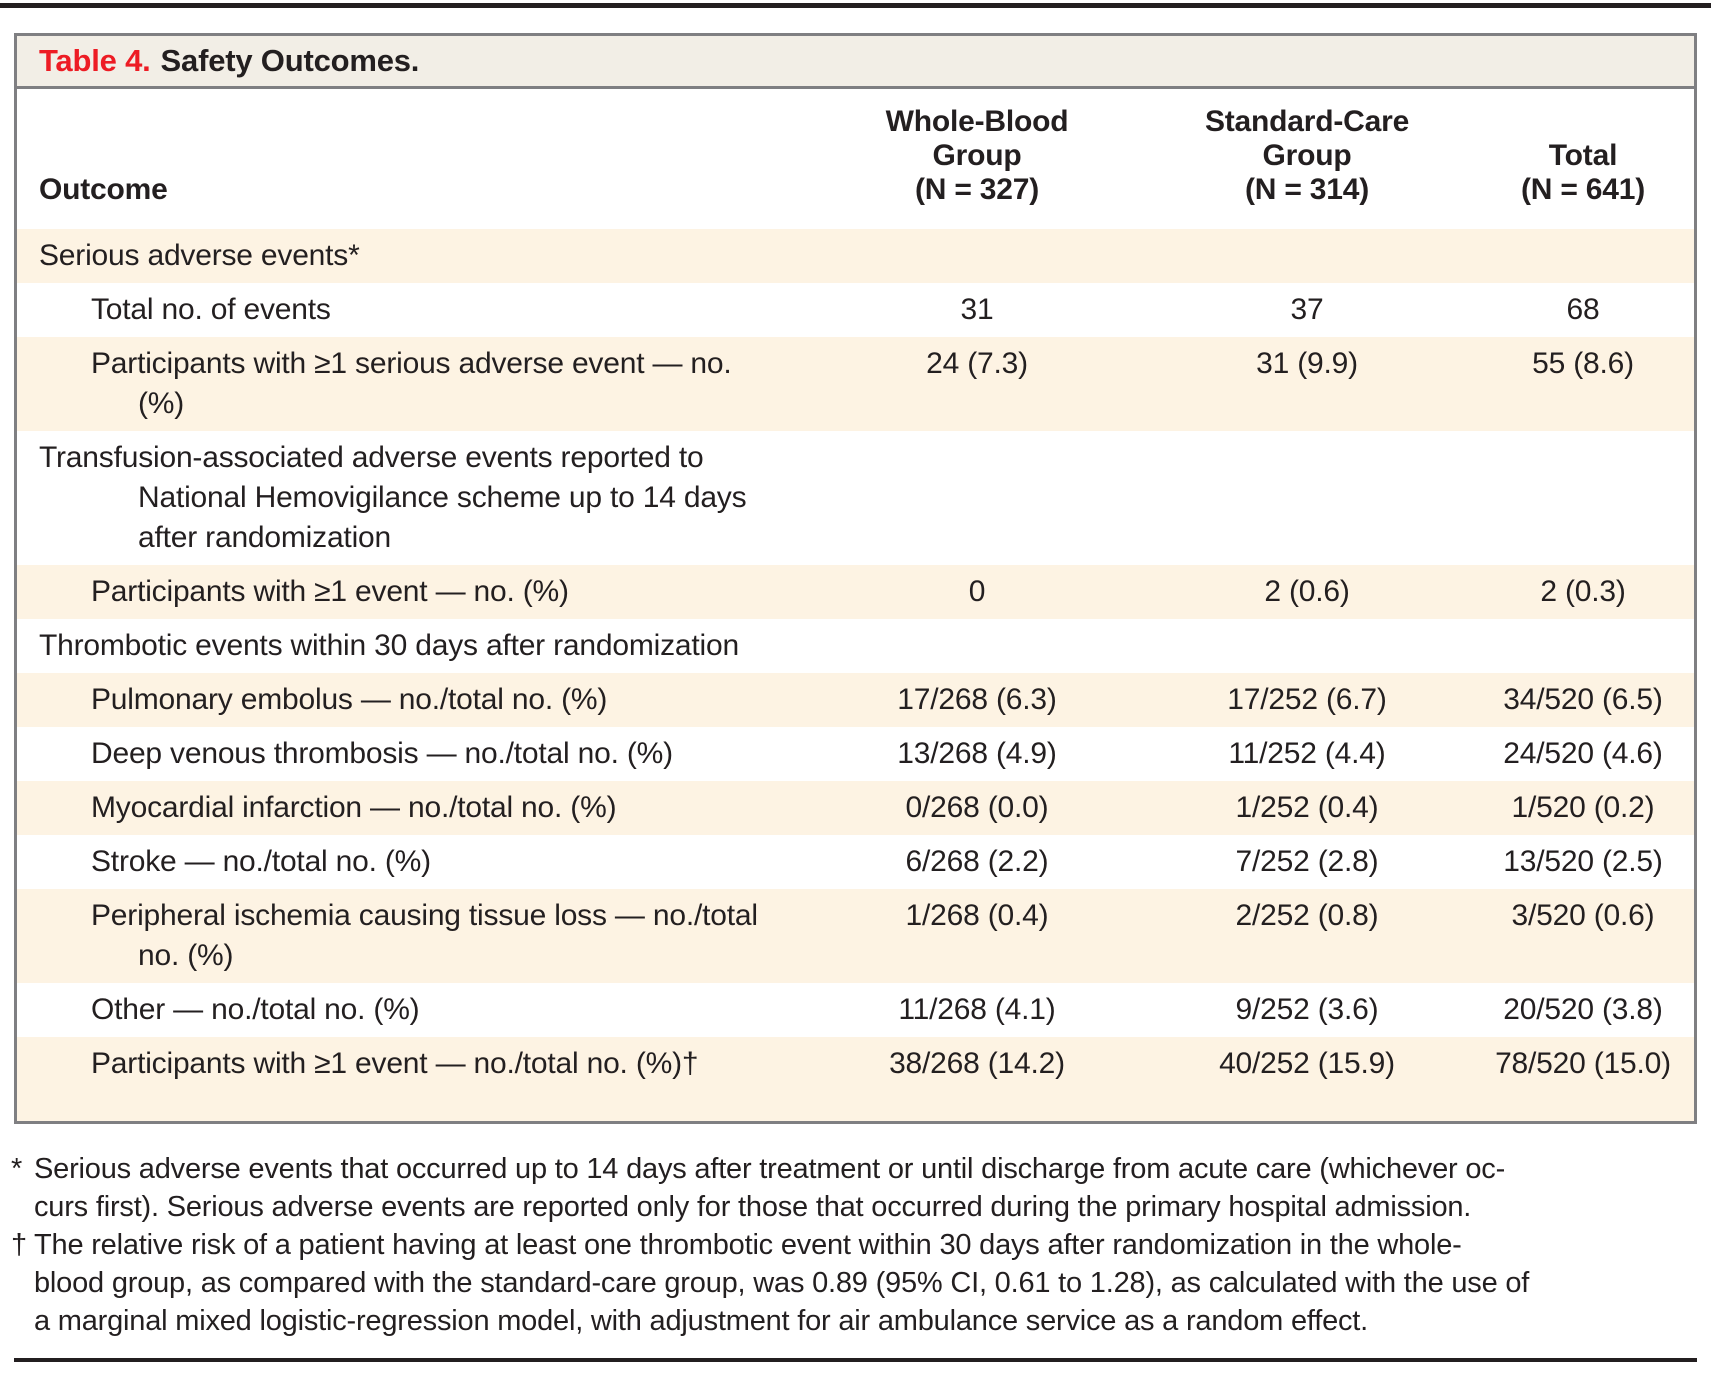 The width and height of the screenshot is (1711, 1385). Describe the element at coordinates (1583, 699) in the screenshot. I see `total-value-cell: 34/520 (6.5)` at that location.